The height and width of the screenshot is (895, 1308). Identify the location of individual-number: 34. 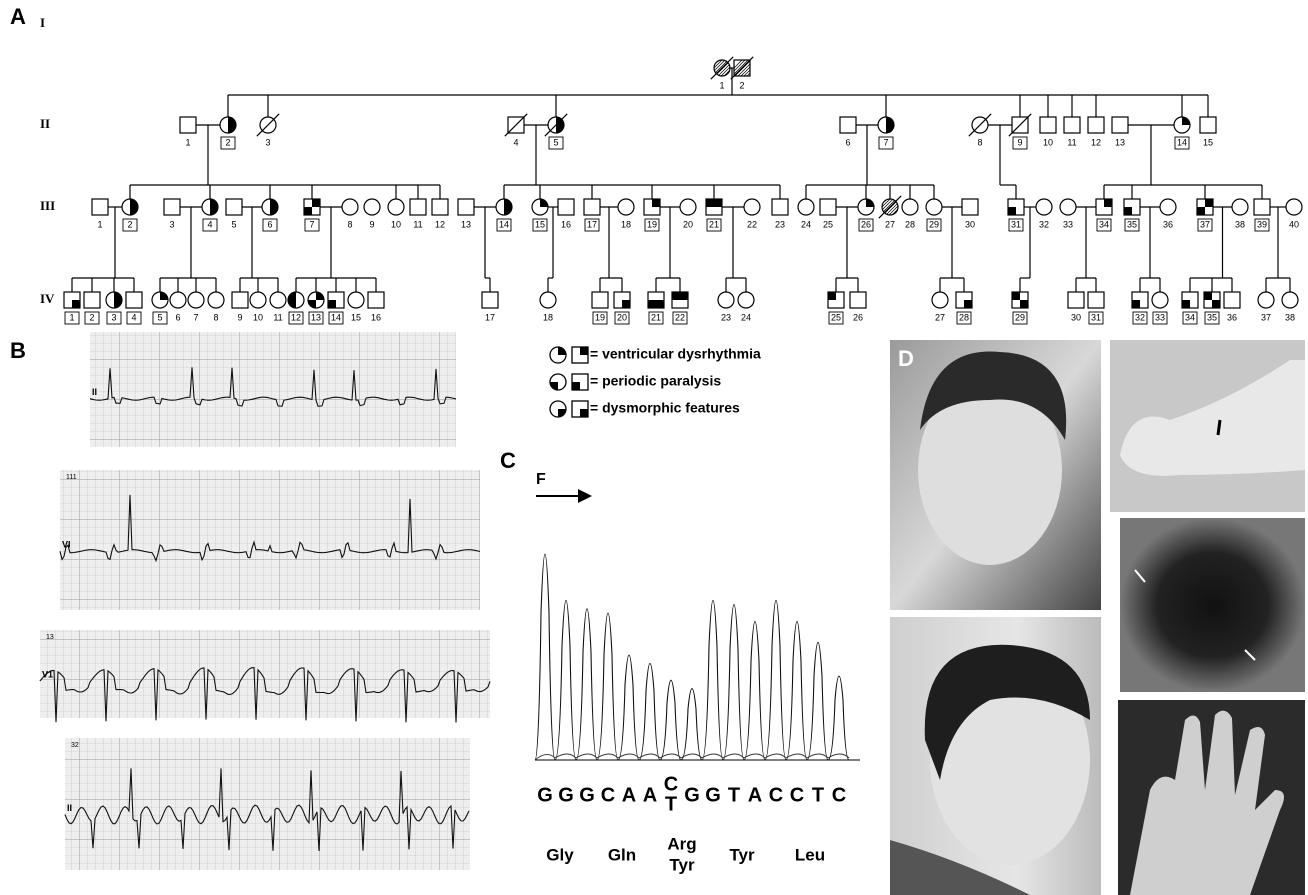
(1190, 317).